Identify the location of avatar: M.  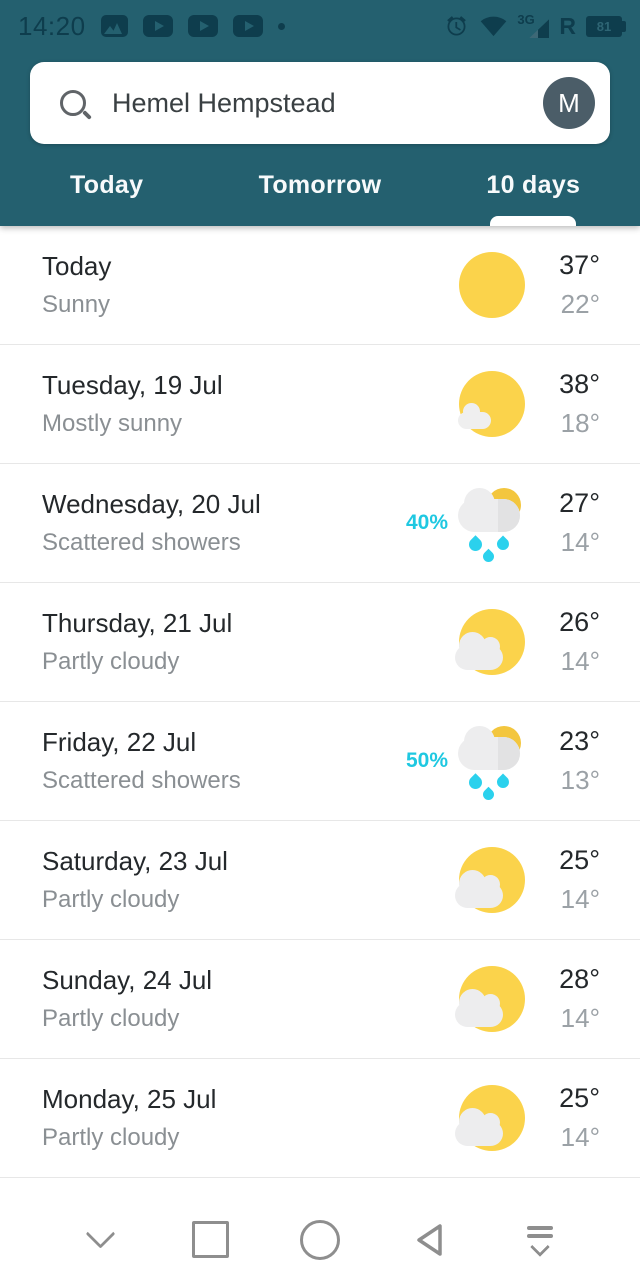
(569, 103).